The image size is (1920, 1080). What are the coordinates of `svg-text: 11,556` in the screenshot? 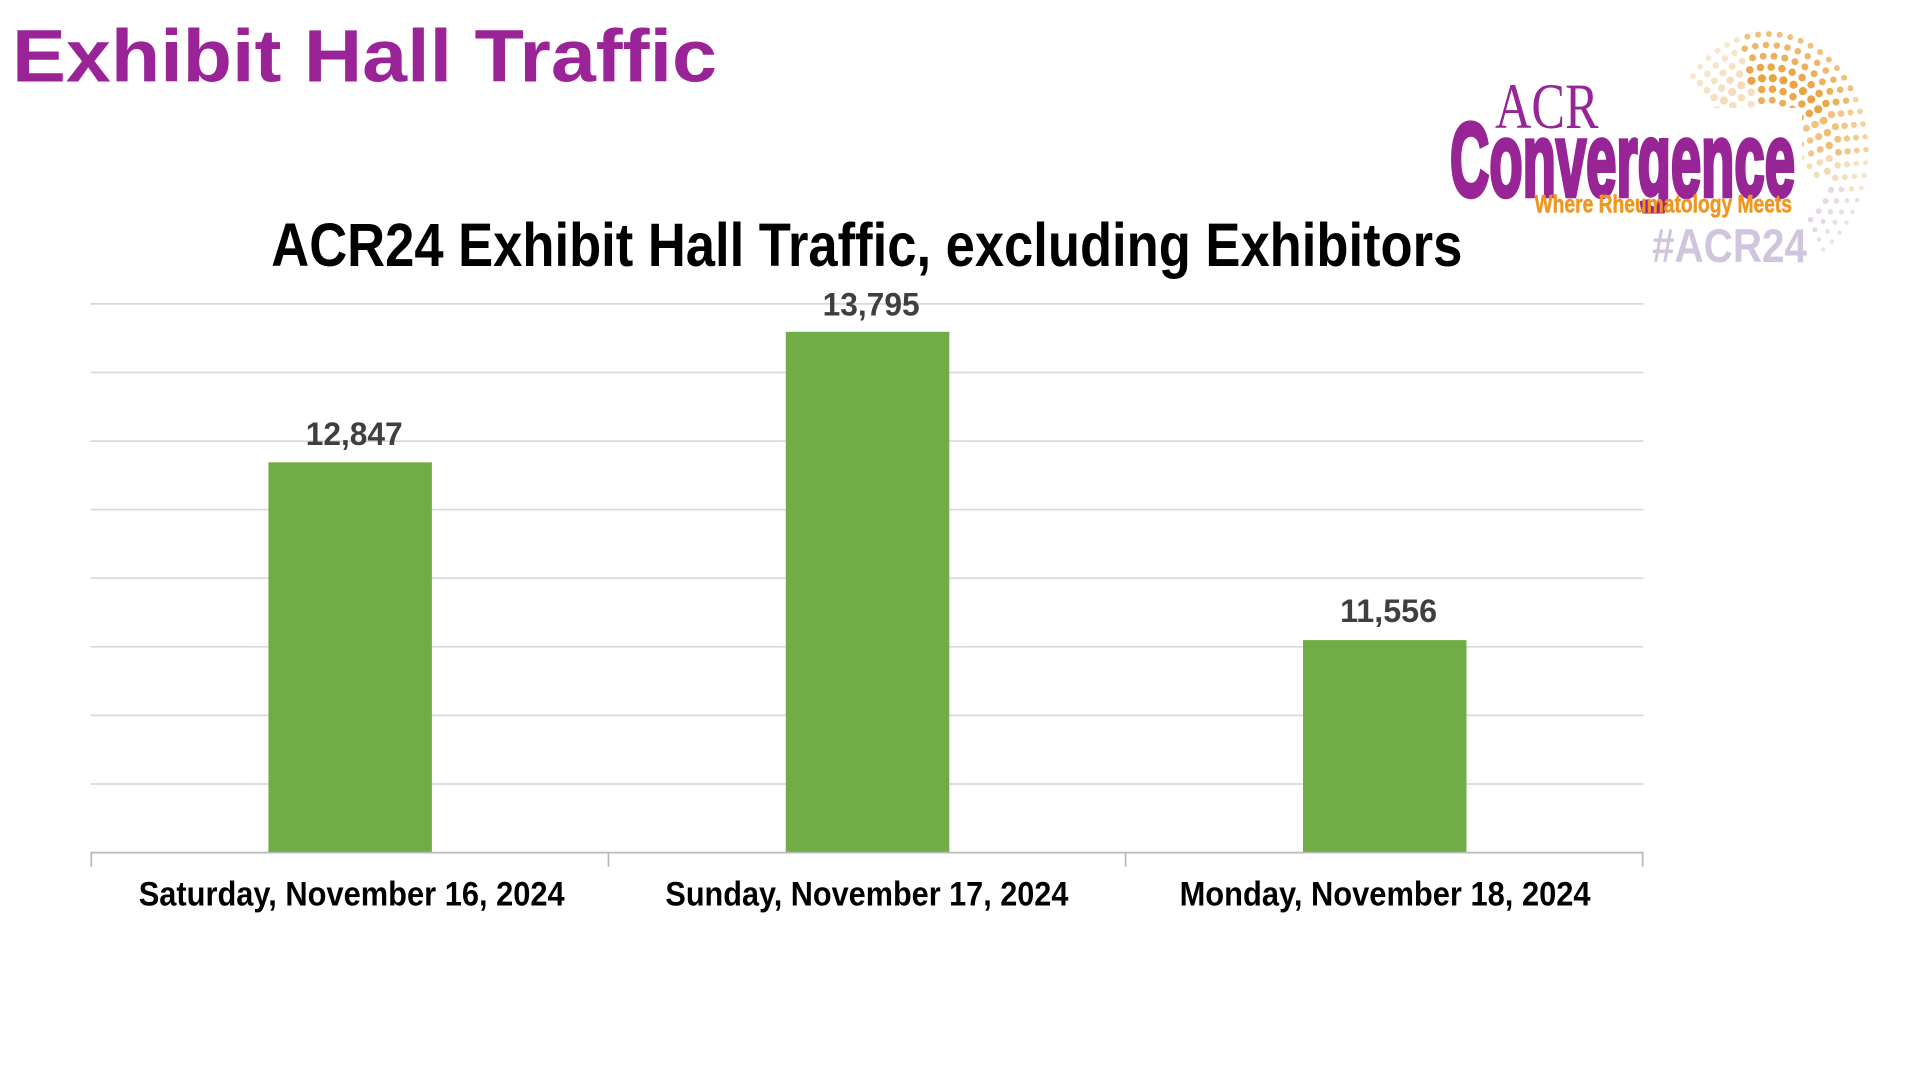 It's located at (1388, 611).